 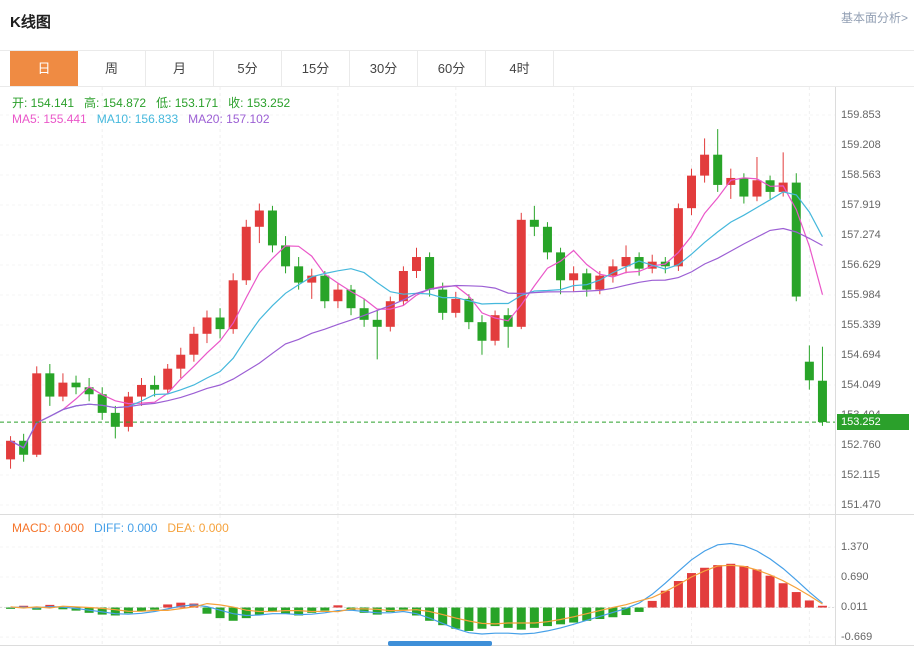 What do you see at coordinates (384, 68) in the screenshot?
I see `tab-30min: 30分` at bounding box center [384, 68].